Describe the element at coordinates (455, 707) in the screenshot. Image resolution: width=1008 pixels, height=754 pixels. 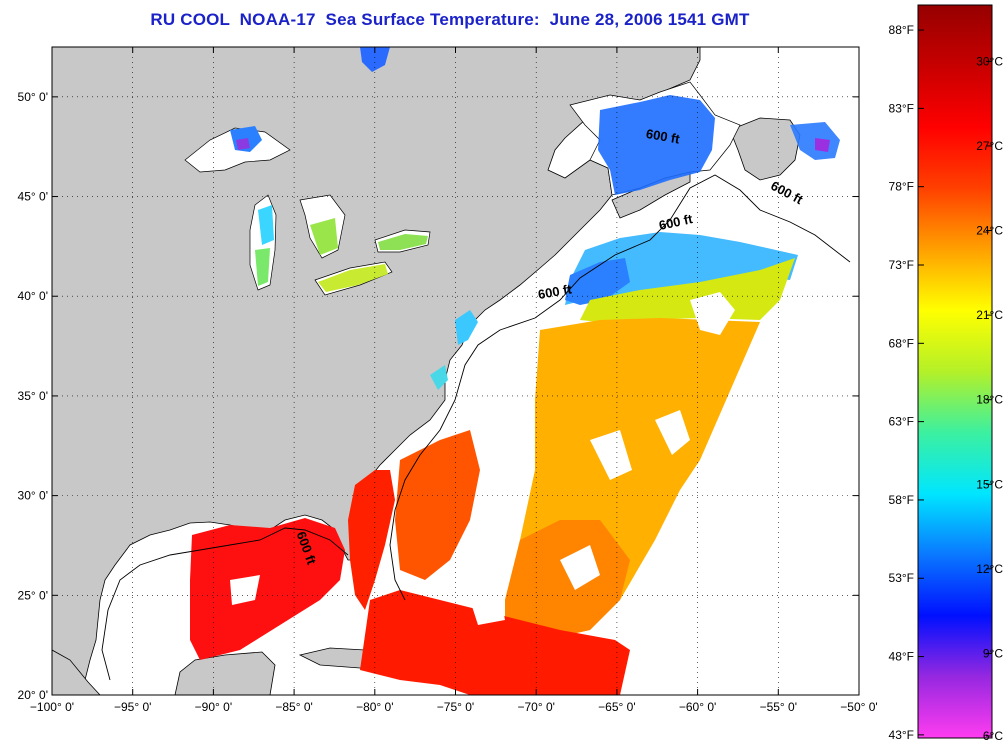
I see `x-tick-label: −75° 0'` at that location.